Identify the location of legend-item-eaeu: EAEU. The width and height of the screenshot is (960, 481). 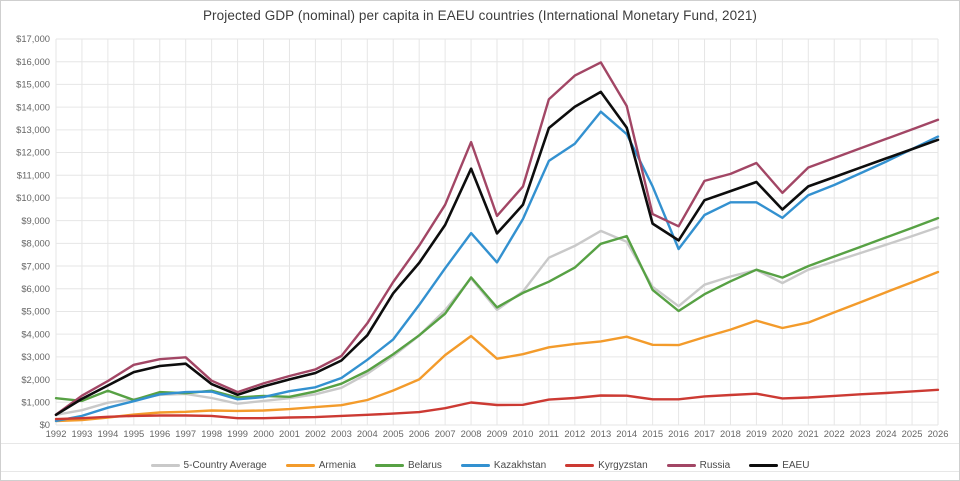
(779, 465).